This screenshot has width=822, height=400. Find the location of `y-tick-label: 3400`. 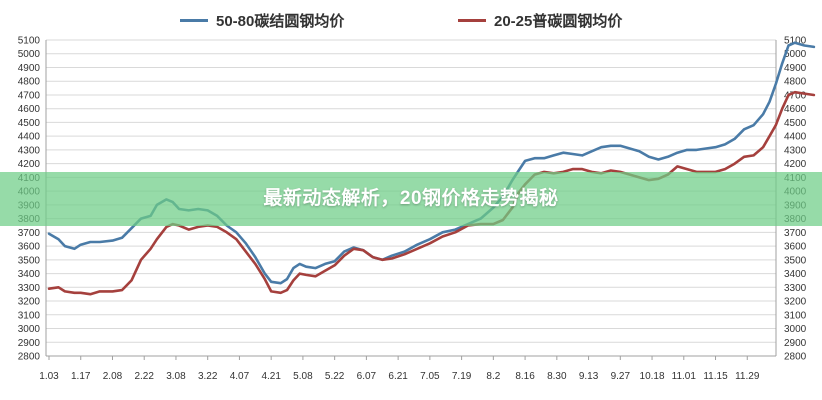

y-tick-label: 3400 is located at coordinates (29, 274).